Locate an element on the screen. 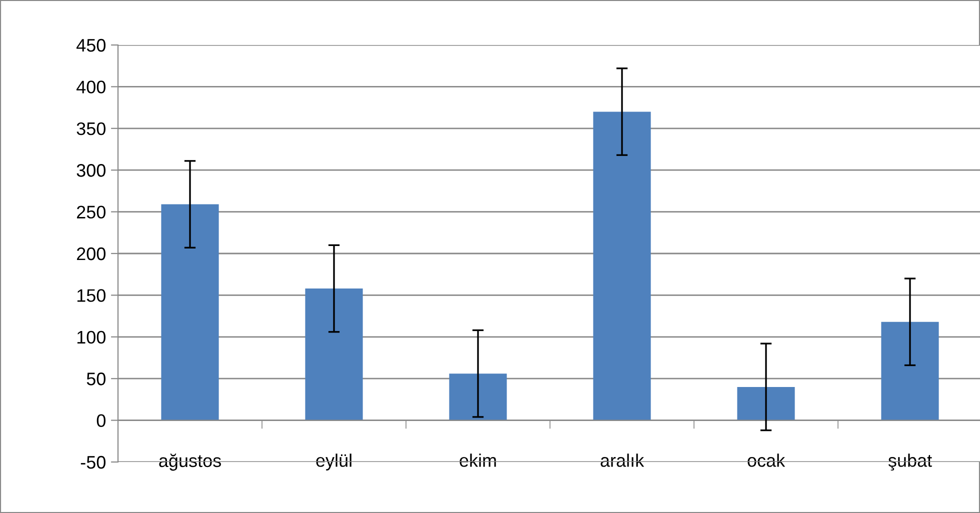 Image resolution: width=980 pixels, height=513 pixels. y-tick-label: 300 is located at coordinates (91, 170).